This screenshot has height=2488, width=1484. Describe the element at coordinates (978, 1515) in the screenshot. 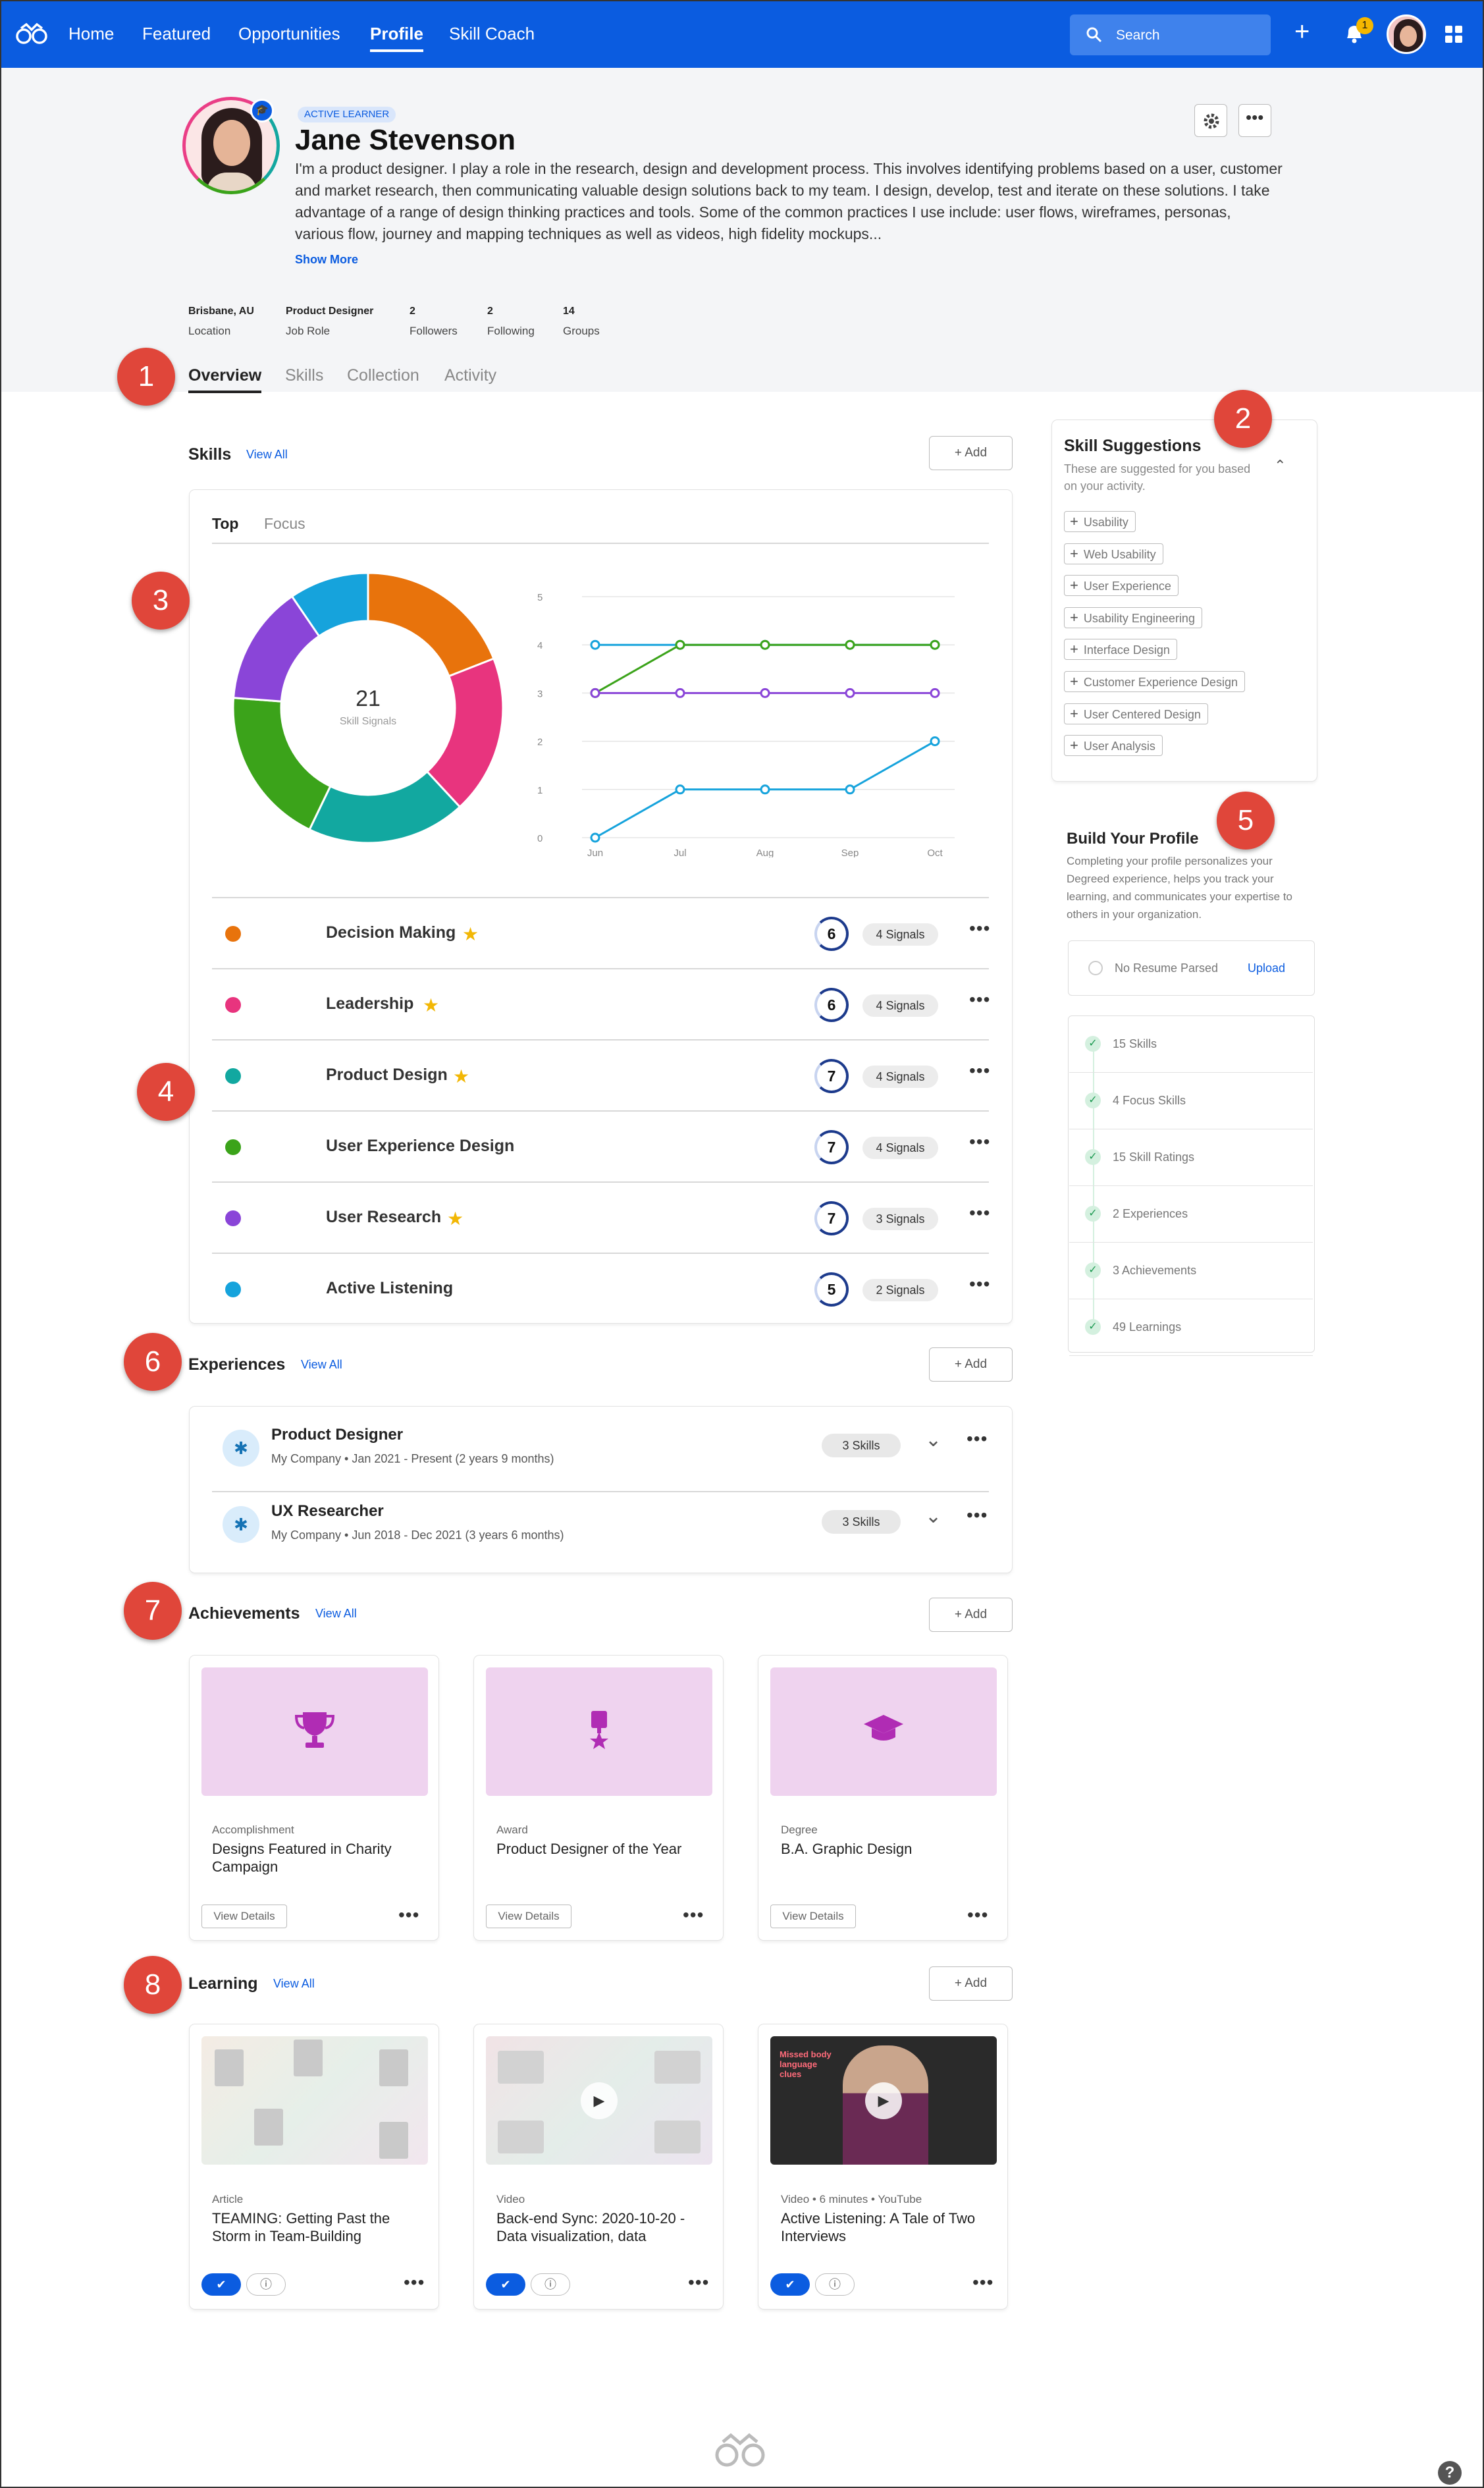

I see `experience-more-options-icon: •••` at that location.